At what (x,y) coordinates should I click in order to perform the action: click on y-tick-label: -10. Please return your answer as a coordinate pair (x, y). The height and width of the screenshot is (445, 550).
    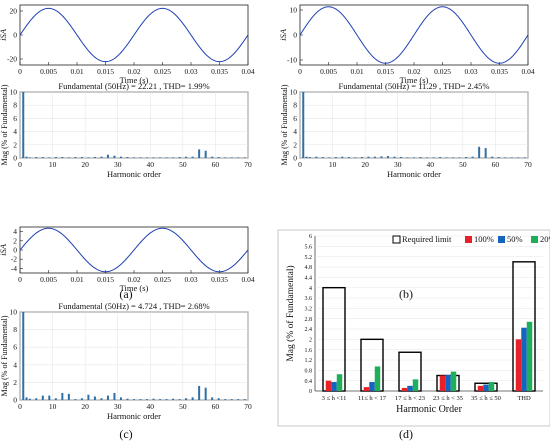
    Looking at the image, I should click on (292, 60).